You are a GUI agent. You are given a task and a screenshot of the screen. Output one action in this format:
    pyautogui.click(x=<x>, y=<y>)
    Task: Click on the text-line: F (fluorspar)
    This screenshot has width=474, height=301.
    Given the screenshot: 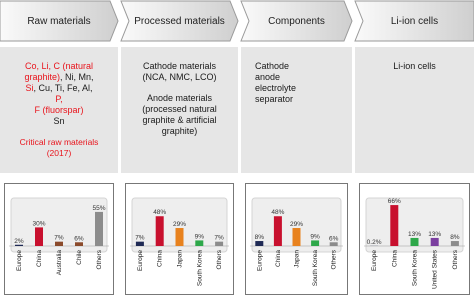 What is the action you would take?
    pyautogui.click(x=59, y=110)
    